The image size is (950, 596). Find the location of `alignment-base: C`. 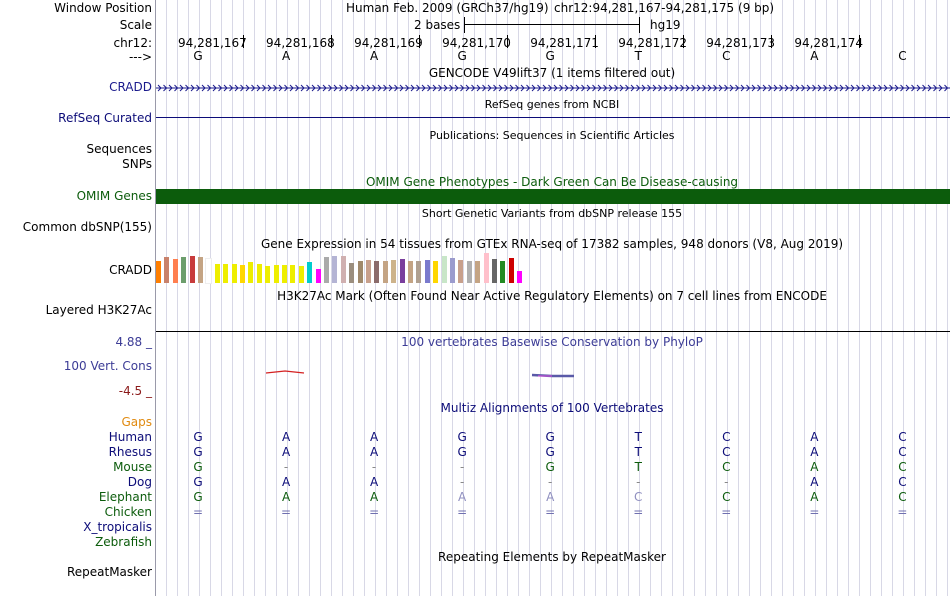

alignment-base: C is located at coordinates (726, 497).